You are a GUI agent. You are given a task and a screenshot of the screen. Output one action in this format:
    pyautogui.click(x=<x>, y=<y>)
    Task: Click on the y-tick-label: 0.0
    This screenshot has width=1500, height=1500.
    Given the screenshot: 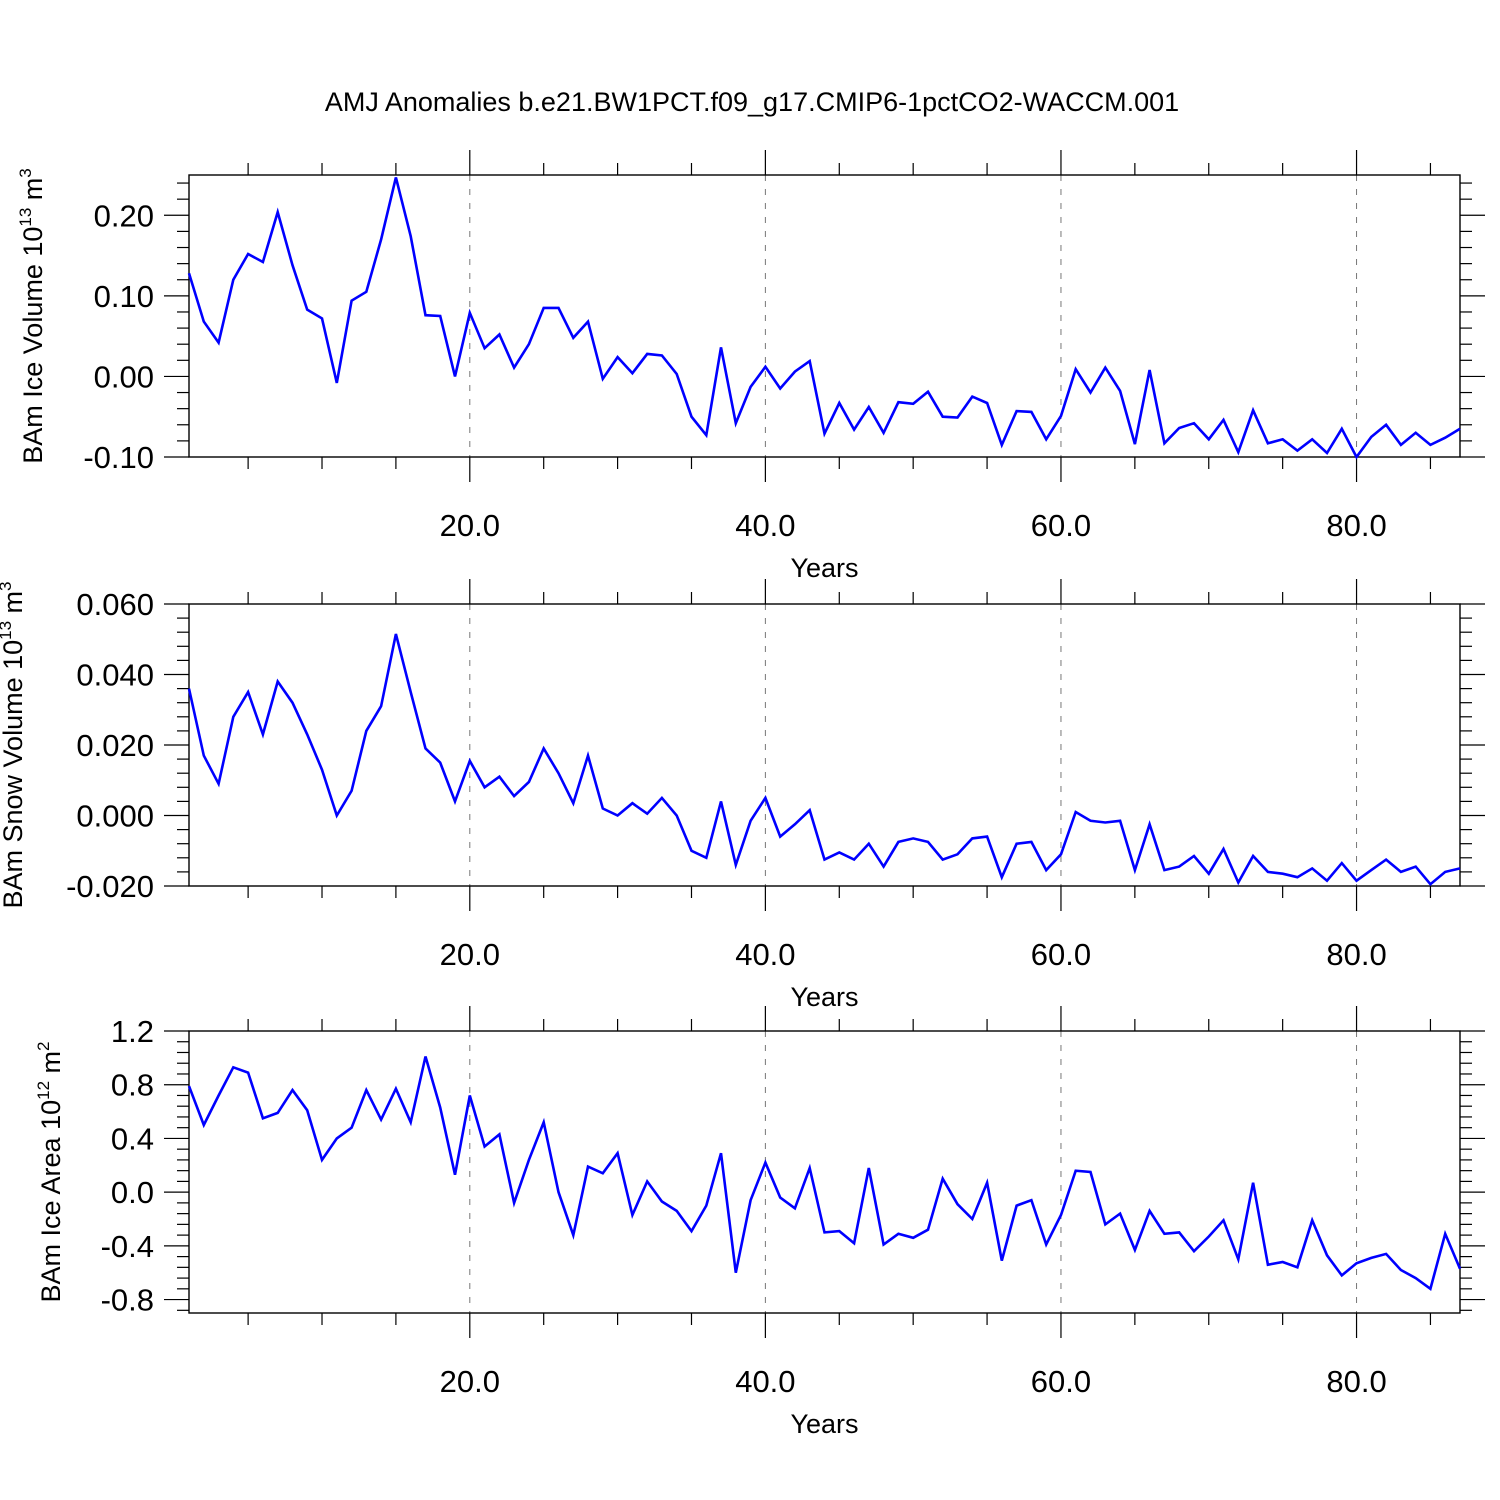 What is the action you would take?
    pyautogui.click(x=132, y=1192)
    